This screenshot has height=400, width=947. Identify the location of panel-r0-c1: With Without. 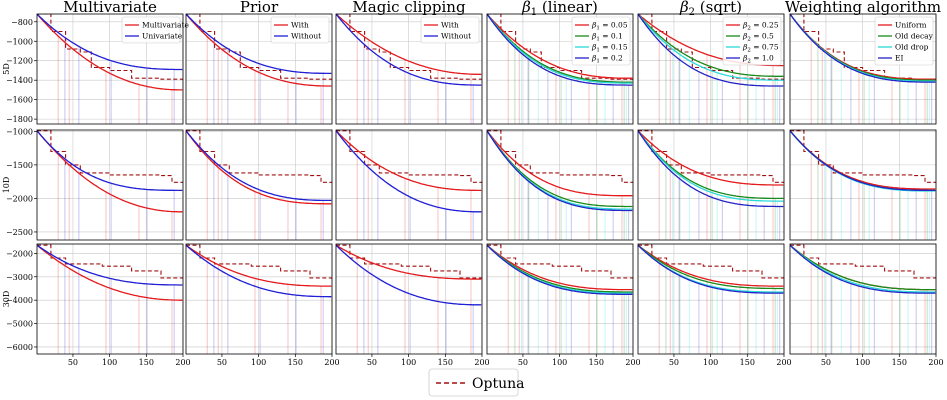
(259, 69).